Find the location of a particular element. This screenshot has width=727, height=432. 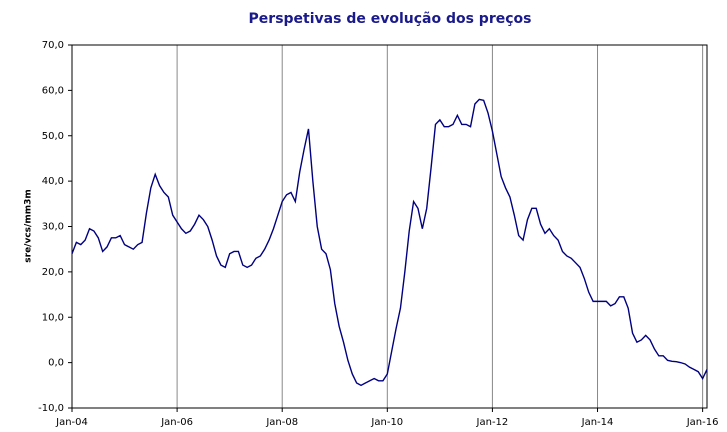

y-tick-label: 10,0 is located at coordinates (53, 317).